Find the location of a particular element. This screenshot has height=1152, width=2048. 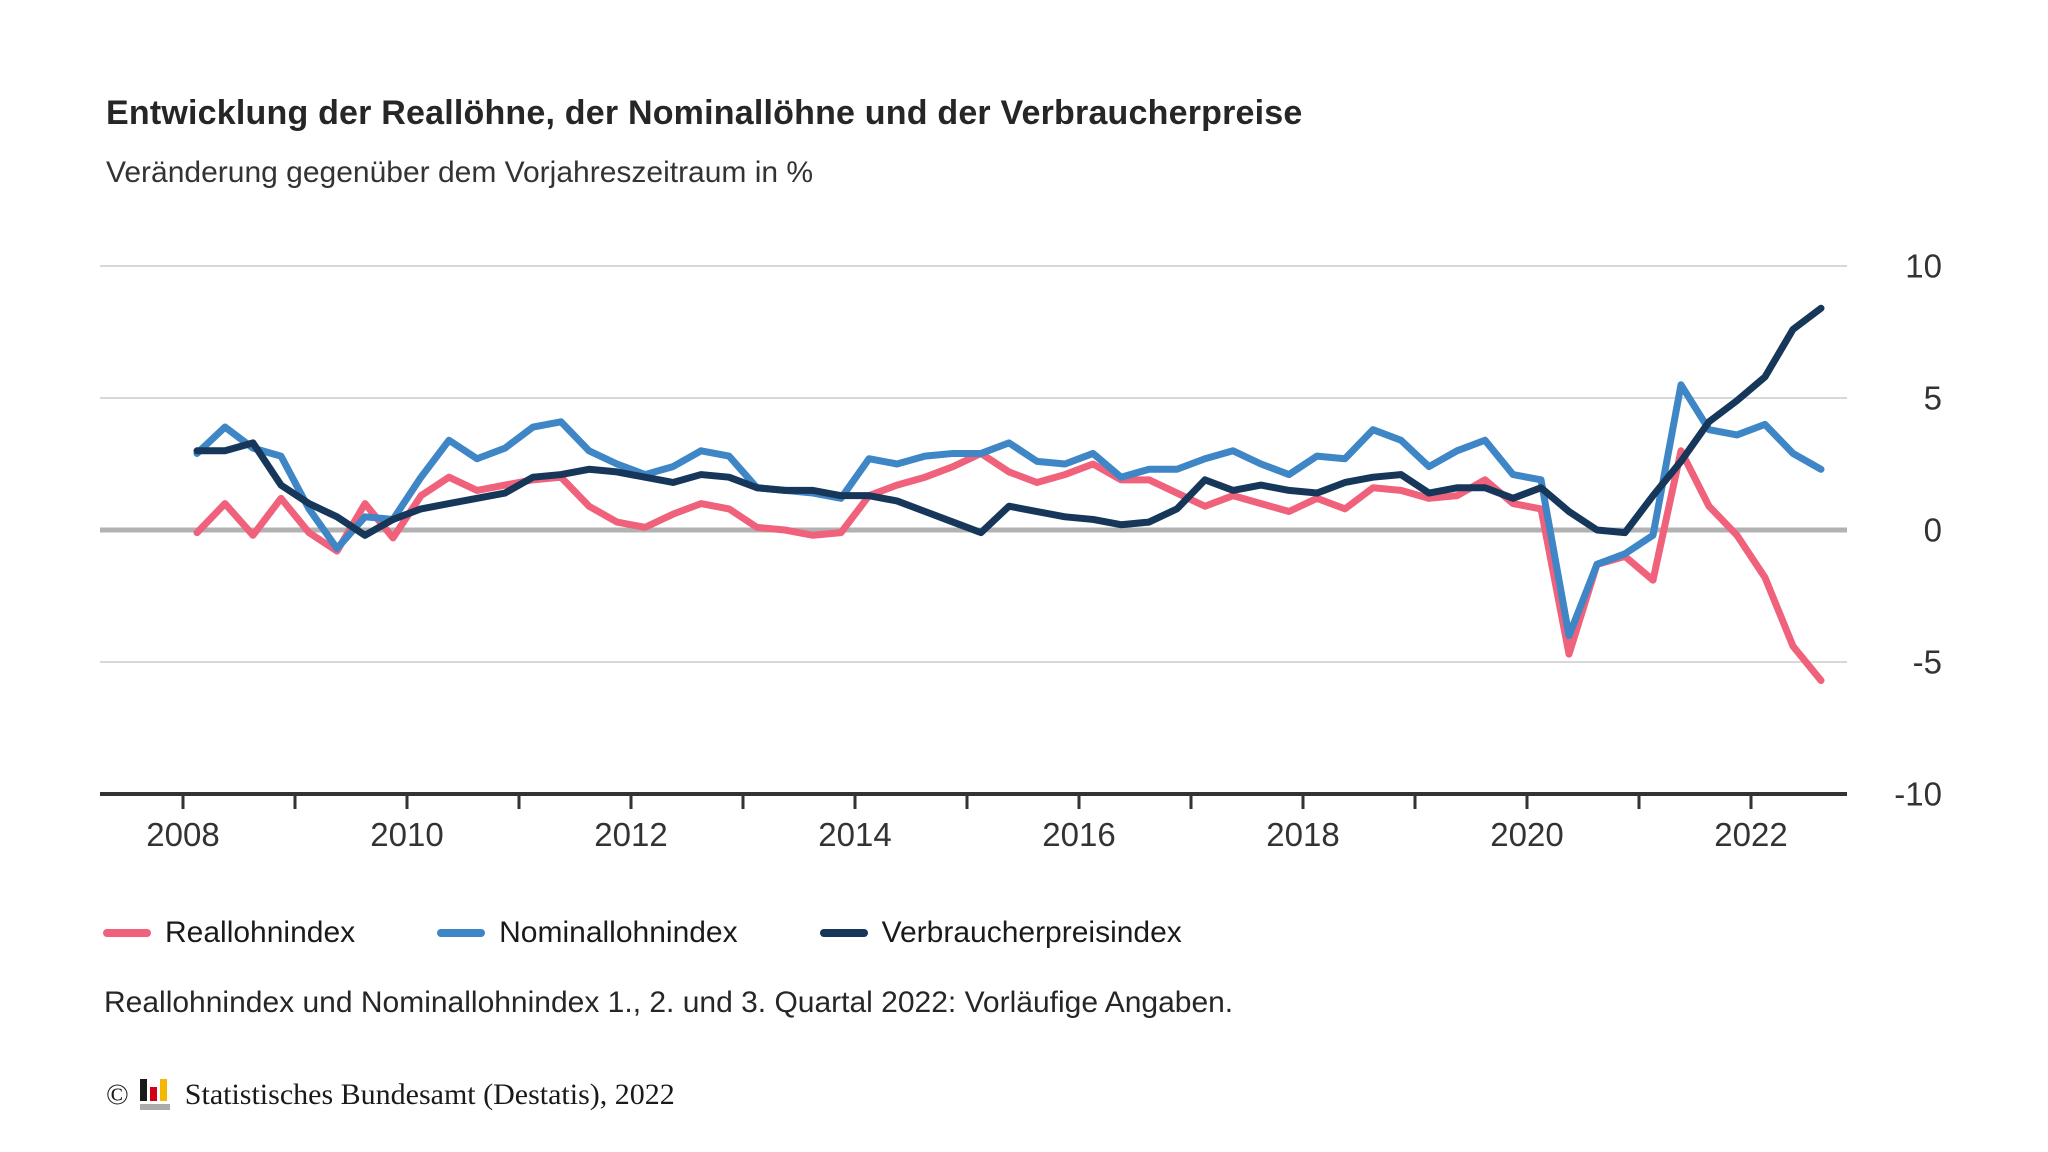

x-axis is located at coordinates (973, 800).